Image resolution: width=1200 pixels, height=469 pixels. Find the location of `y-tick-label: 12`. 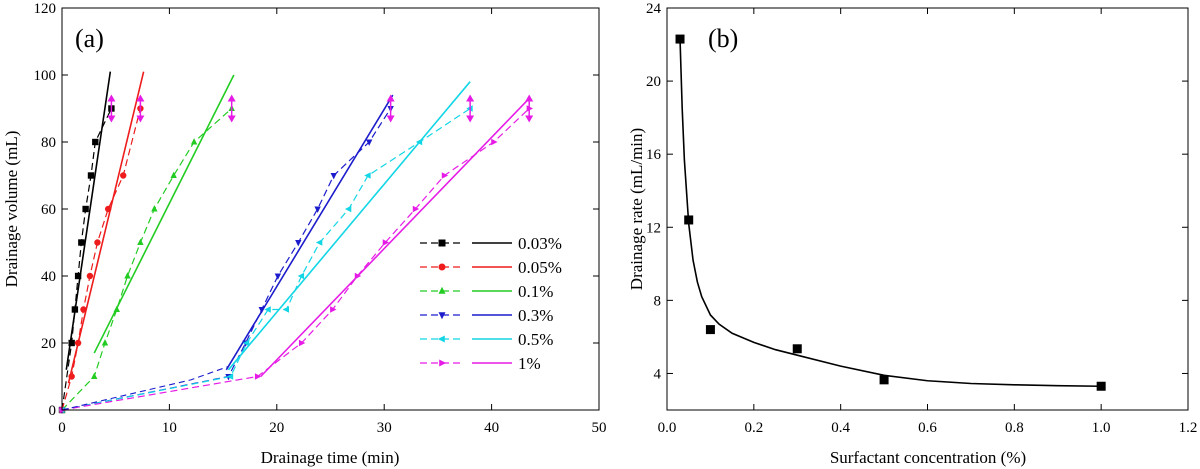

y-tick-label: 12 is located at coordinates (653, 228).